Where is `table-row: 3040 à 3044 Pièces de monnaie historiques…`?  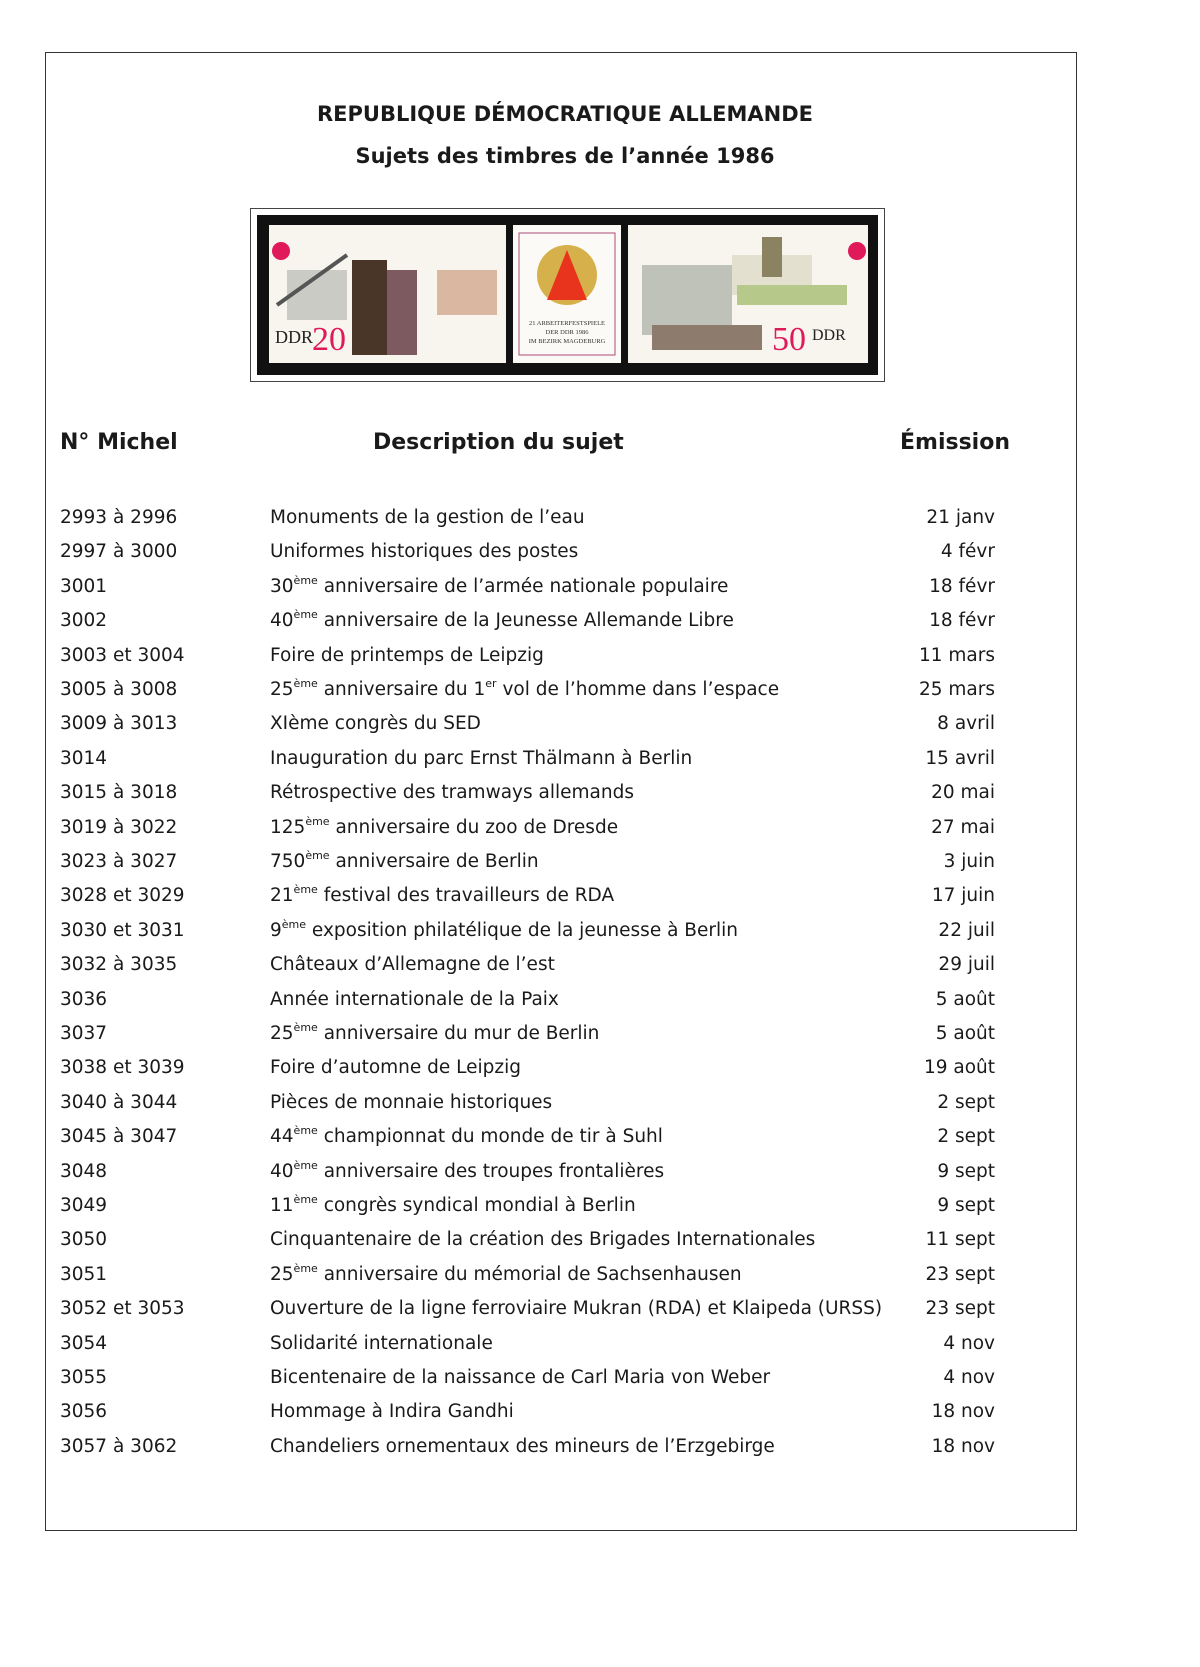
table-row: 3040 à 3044 Pièces de monnaie historiques… is located at coordinates (550, 1107).